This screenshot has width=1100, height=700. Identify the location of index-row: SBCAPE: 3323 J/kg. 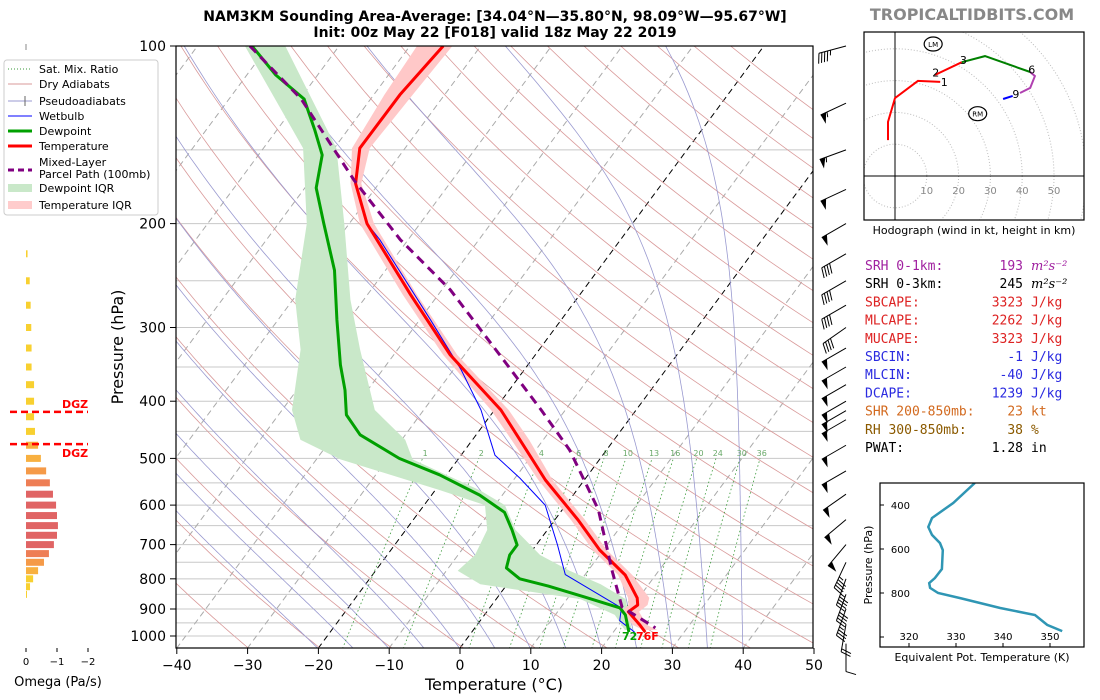
(963, 302).